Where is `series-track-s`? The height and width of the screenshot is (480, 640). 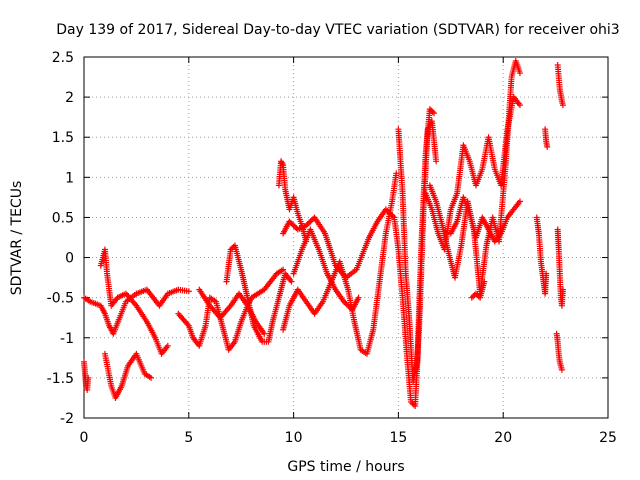
series-track-s is located at coordinates (546, 138).